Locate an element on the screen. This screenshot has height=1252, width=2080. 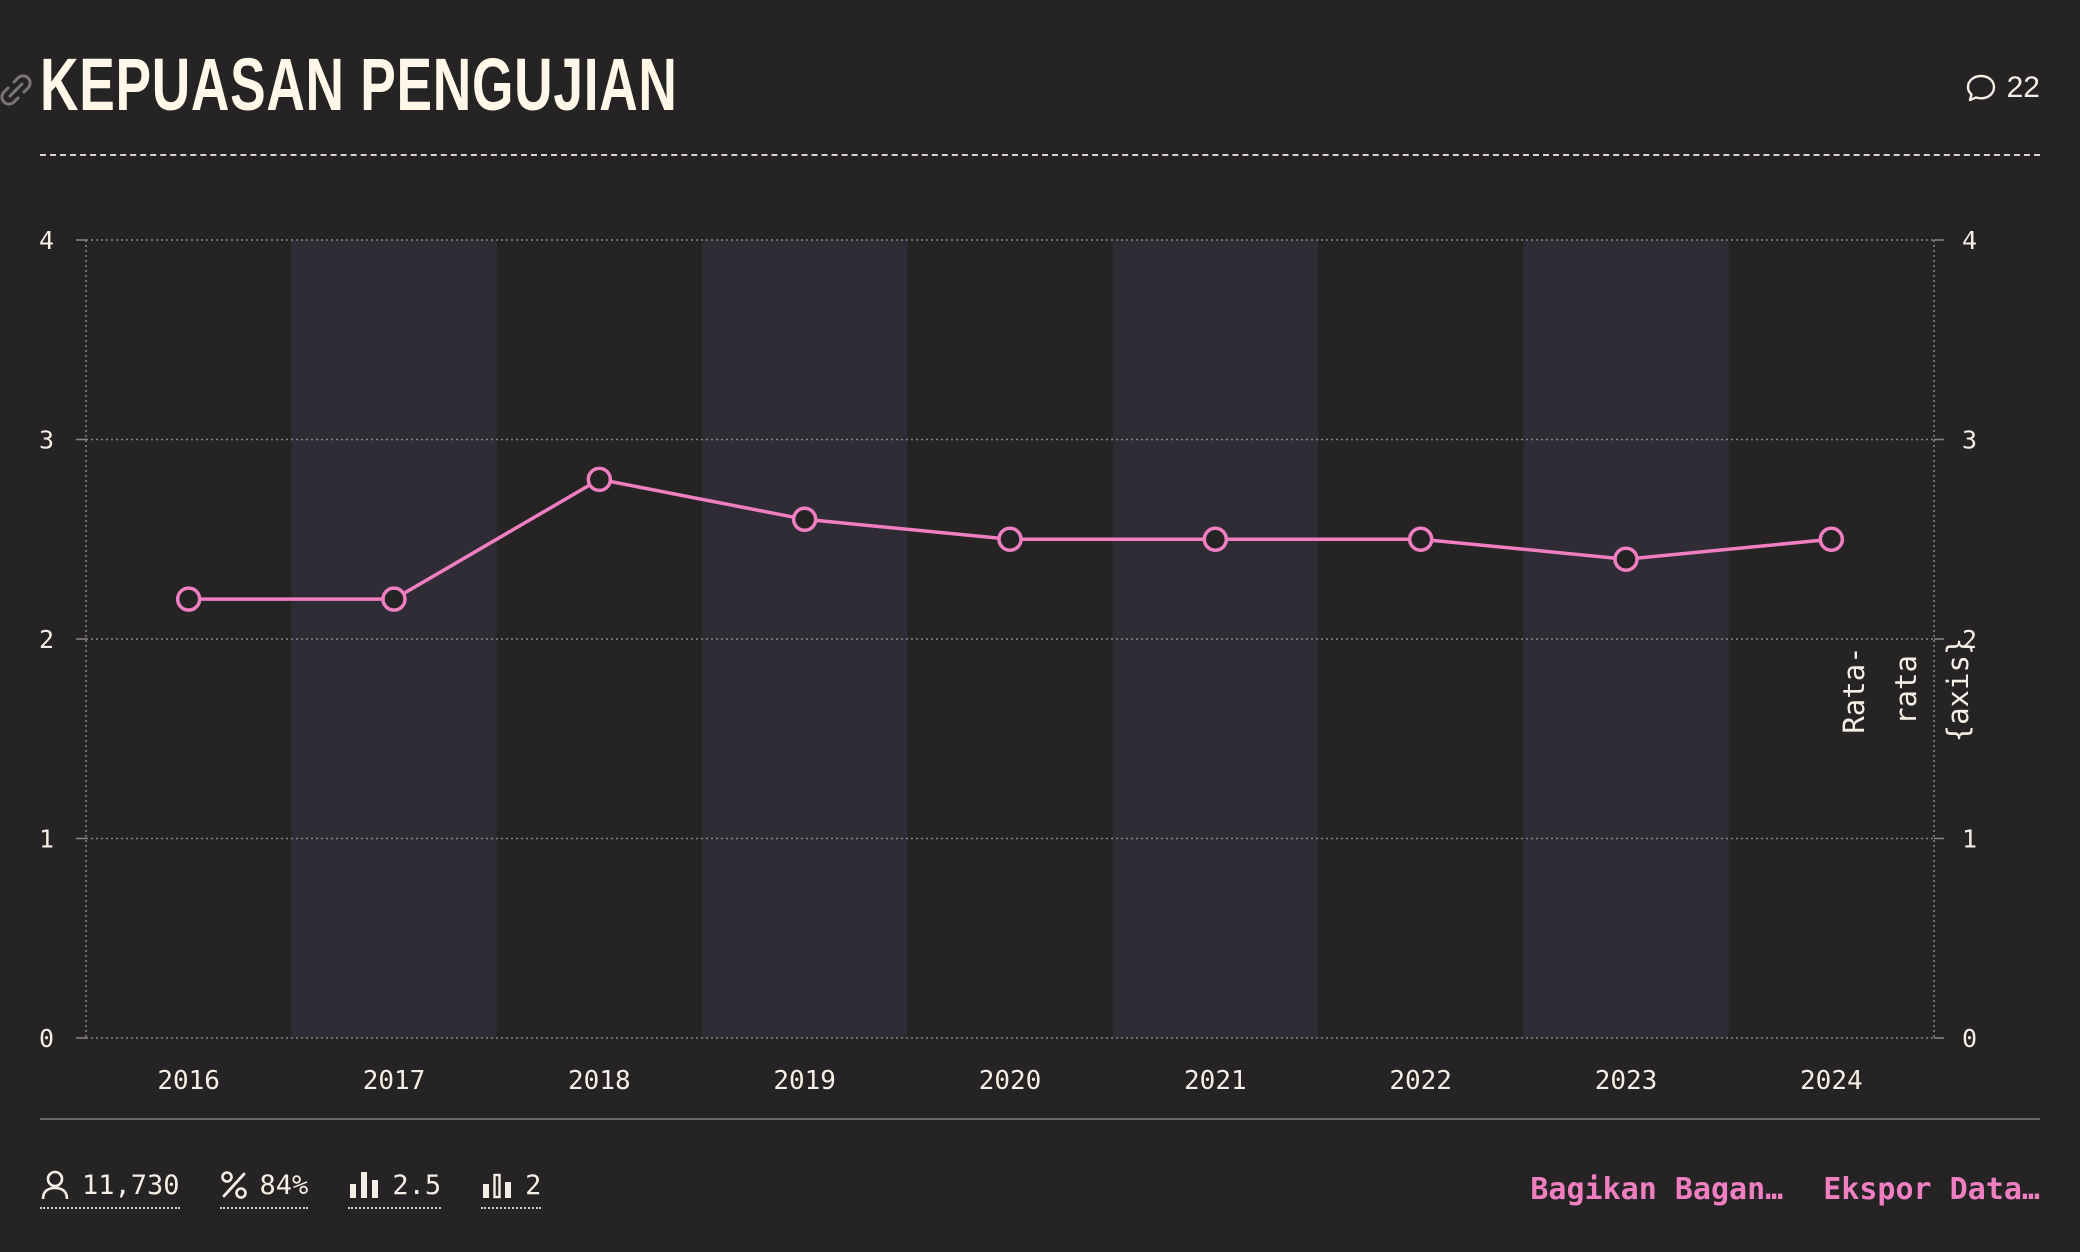
x-tick-label: 2018 is located at coordinates (599, 1081).